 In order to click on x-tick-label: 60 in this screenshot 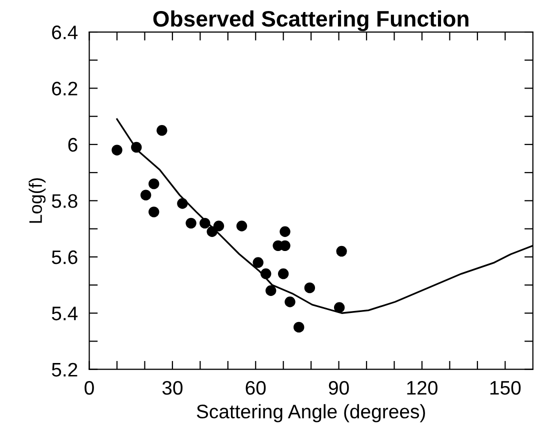, I will do `click(256, 387)`.